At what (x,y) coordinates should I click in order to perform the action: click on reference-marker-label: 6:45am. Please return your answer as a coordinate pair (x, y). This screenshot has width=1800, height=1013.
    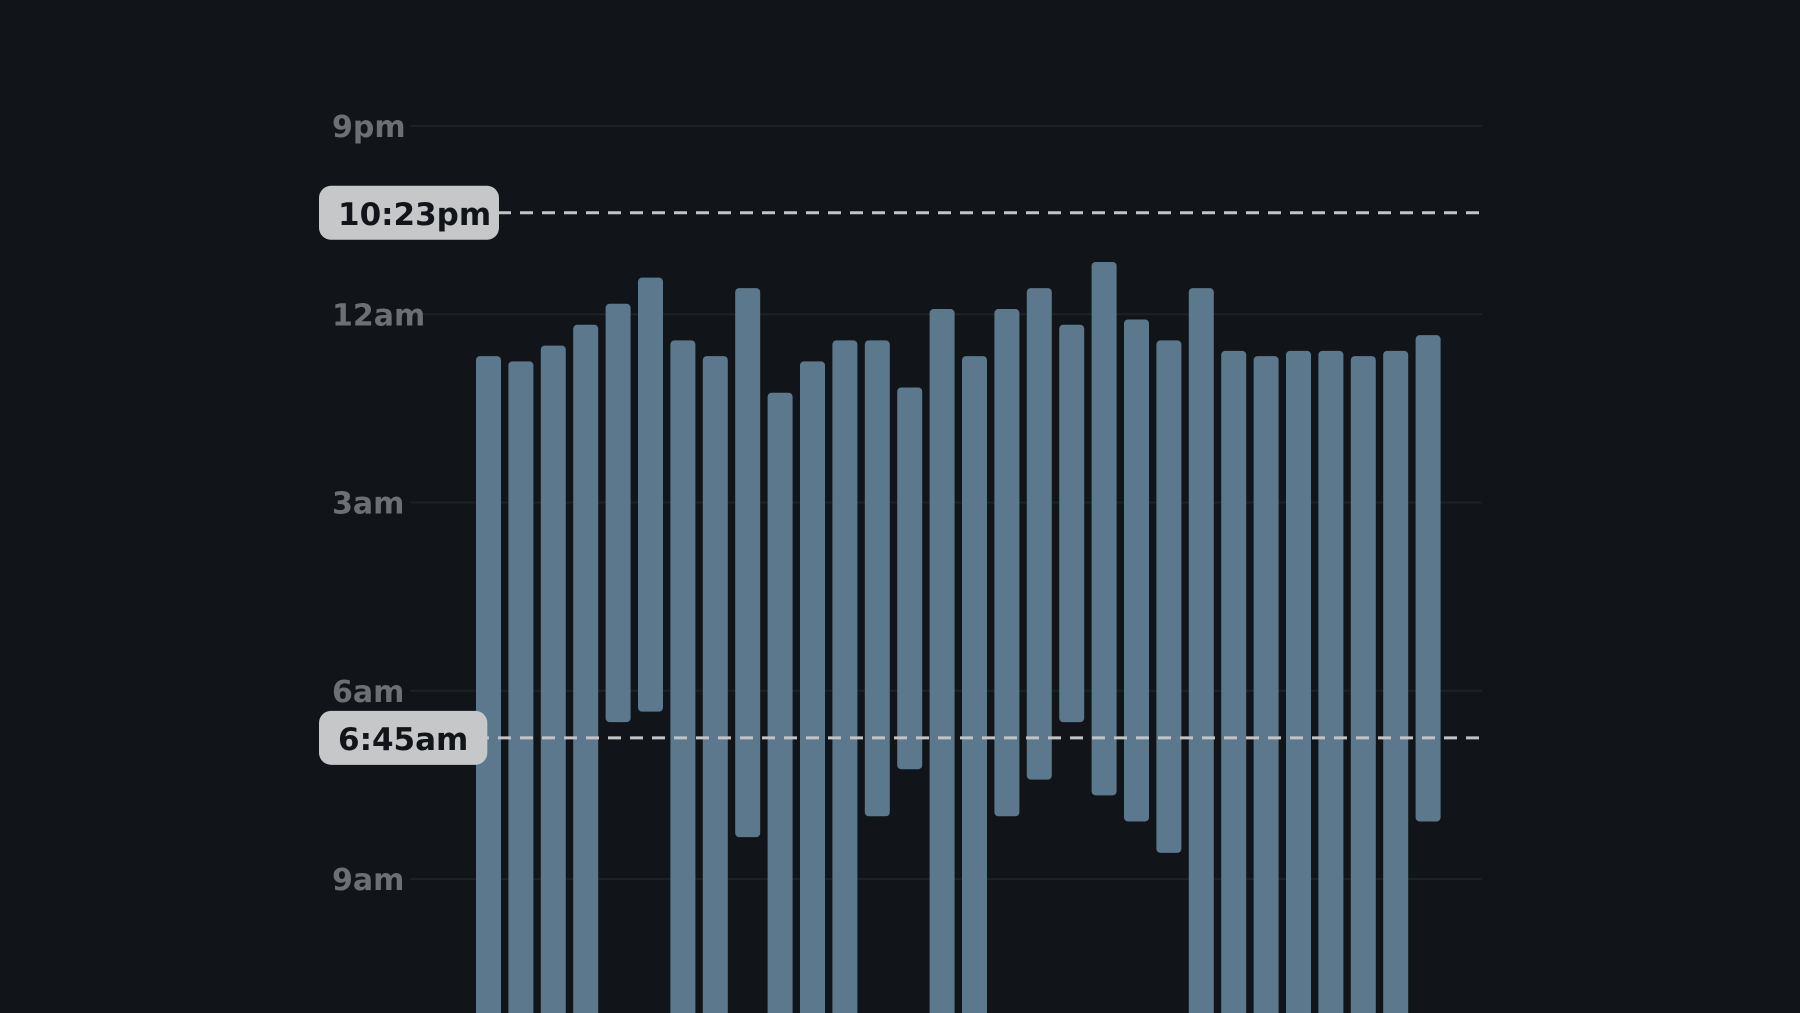
    Looking at the image, I should click on (403, 740).